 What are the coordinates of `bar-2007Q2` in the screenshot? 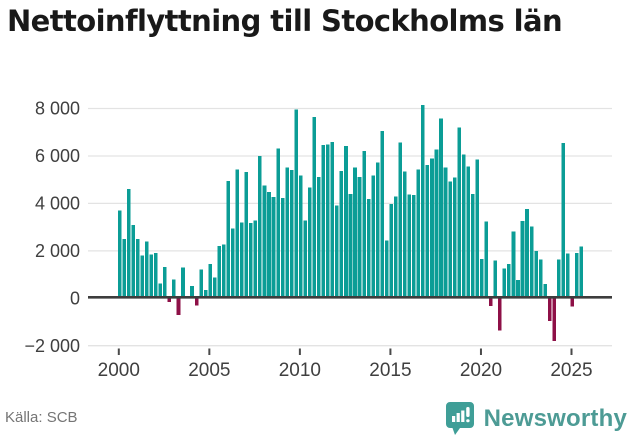 It's located at (251, 260).